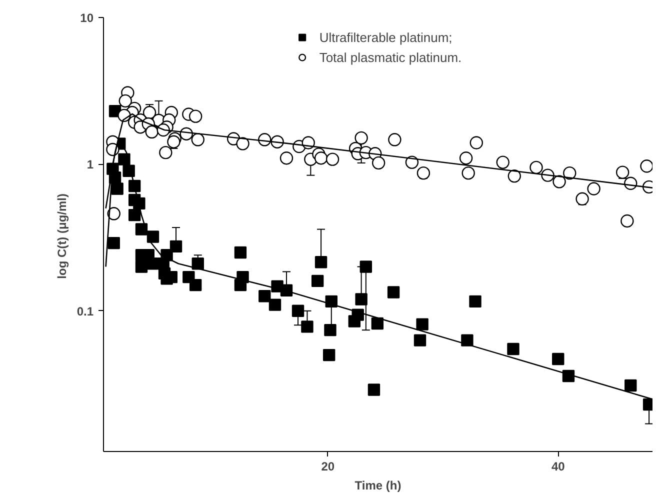 The image size is (656, 495). What do you see at coordinates (328, 467) in the screenshot?
I see `x-tick-label: 20` at bounding box center [328, 467].